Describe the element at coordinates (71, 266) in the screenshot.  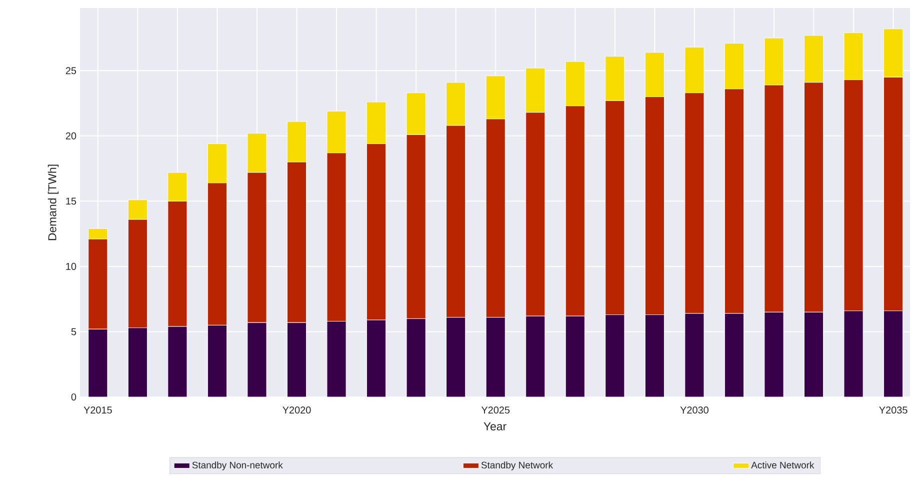
I see `y-tick-label: 10` at that location.